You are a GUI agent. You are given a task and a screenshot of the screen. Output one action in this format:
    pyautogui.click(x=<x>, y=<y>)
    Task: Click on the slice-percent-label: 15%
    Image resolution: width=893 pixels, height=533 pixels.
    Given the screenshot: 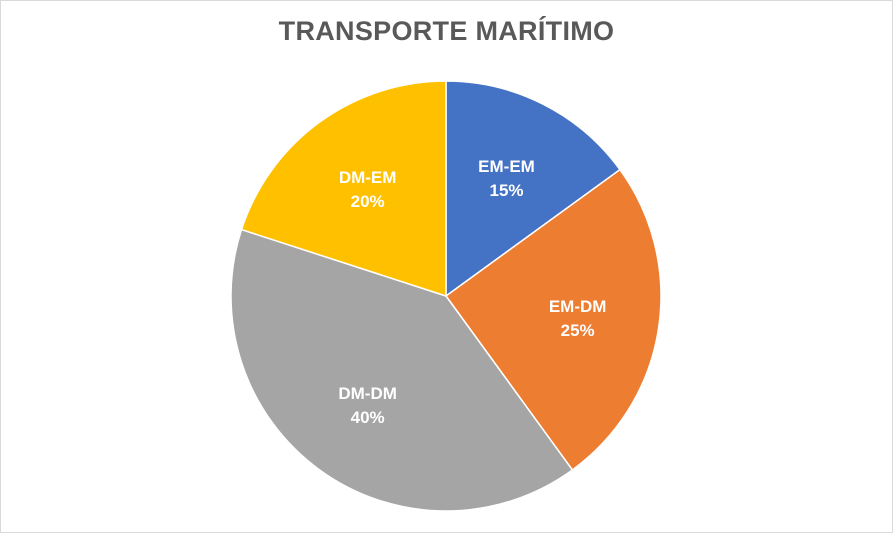 What is the action you would take?
    pyautogui.click(x=507, y=190)
    